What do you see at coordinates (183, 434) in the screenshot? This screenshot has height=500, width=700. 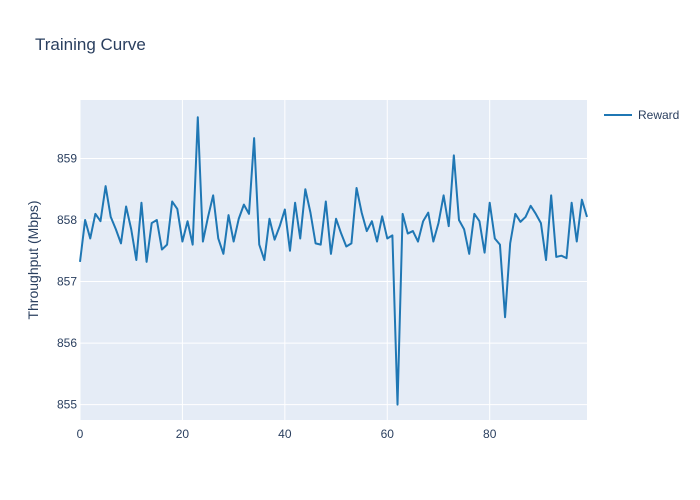 I see `x-tick-label: 20` at bounding box center [183, 434].